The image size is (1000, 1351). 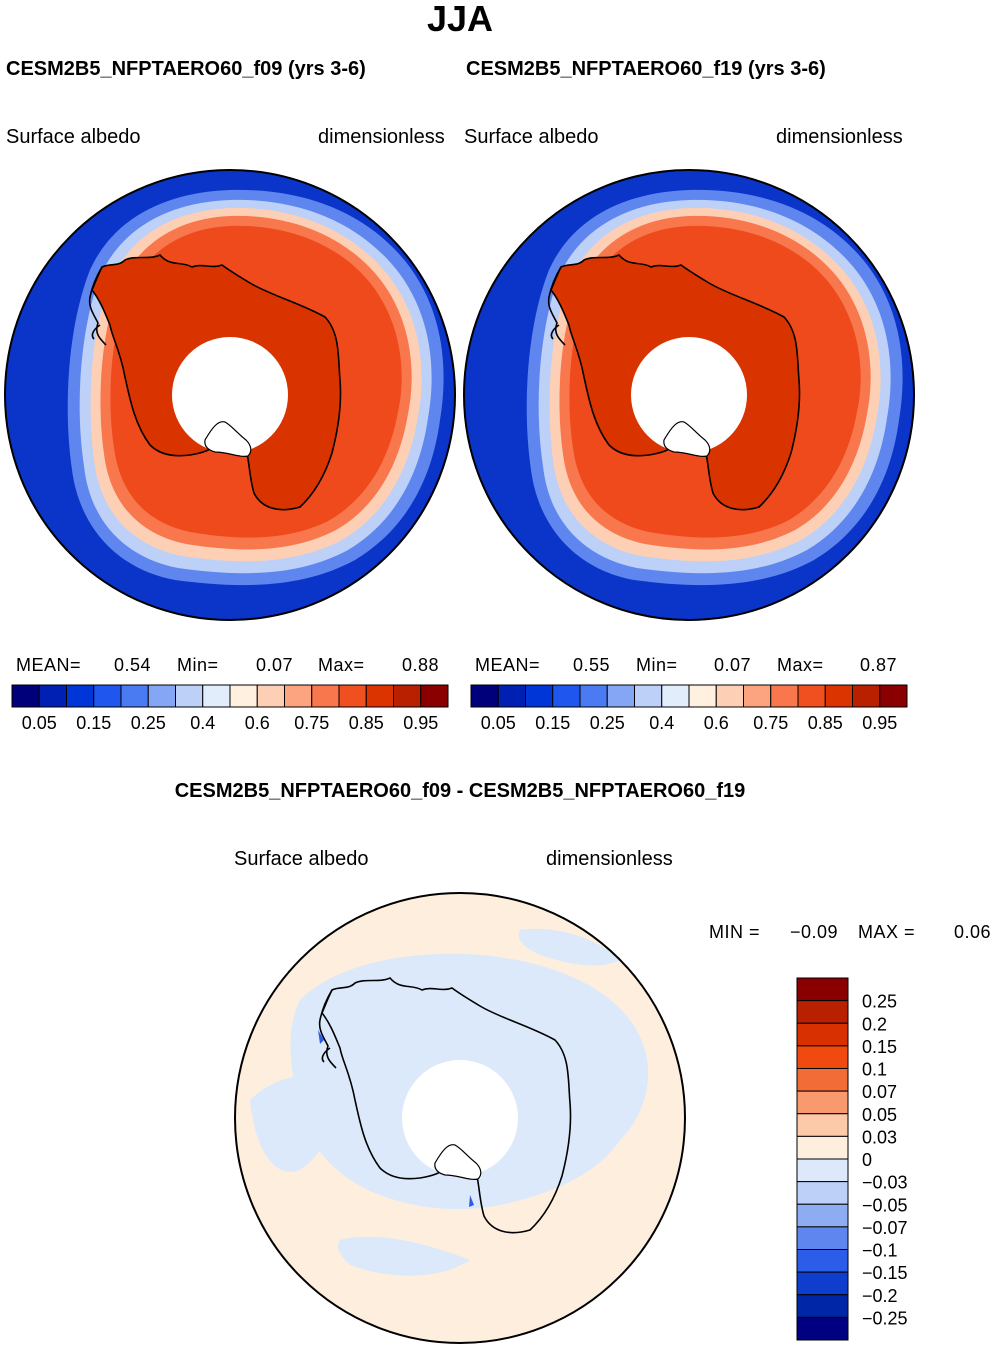 What do you see at coordinates (885, 1205) in the screenshot?
I see `diff-colorbar-tick-label: −0.05` at bounding box center [885, 1205].